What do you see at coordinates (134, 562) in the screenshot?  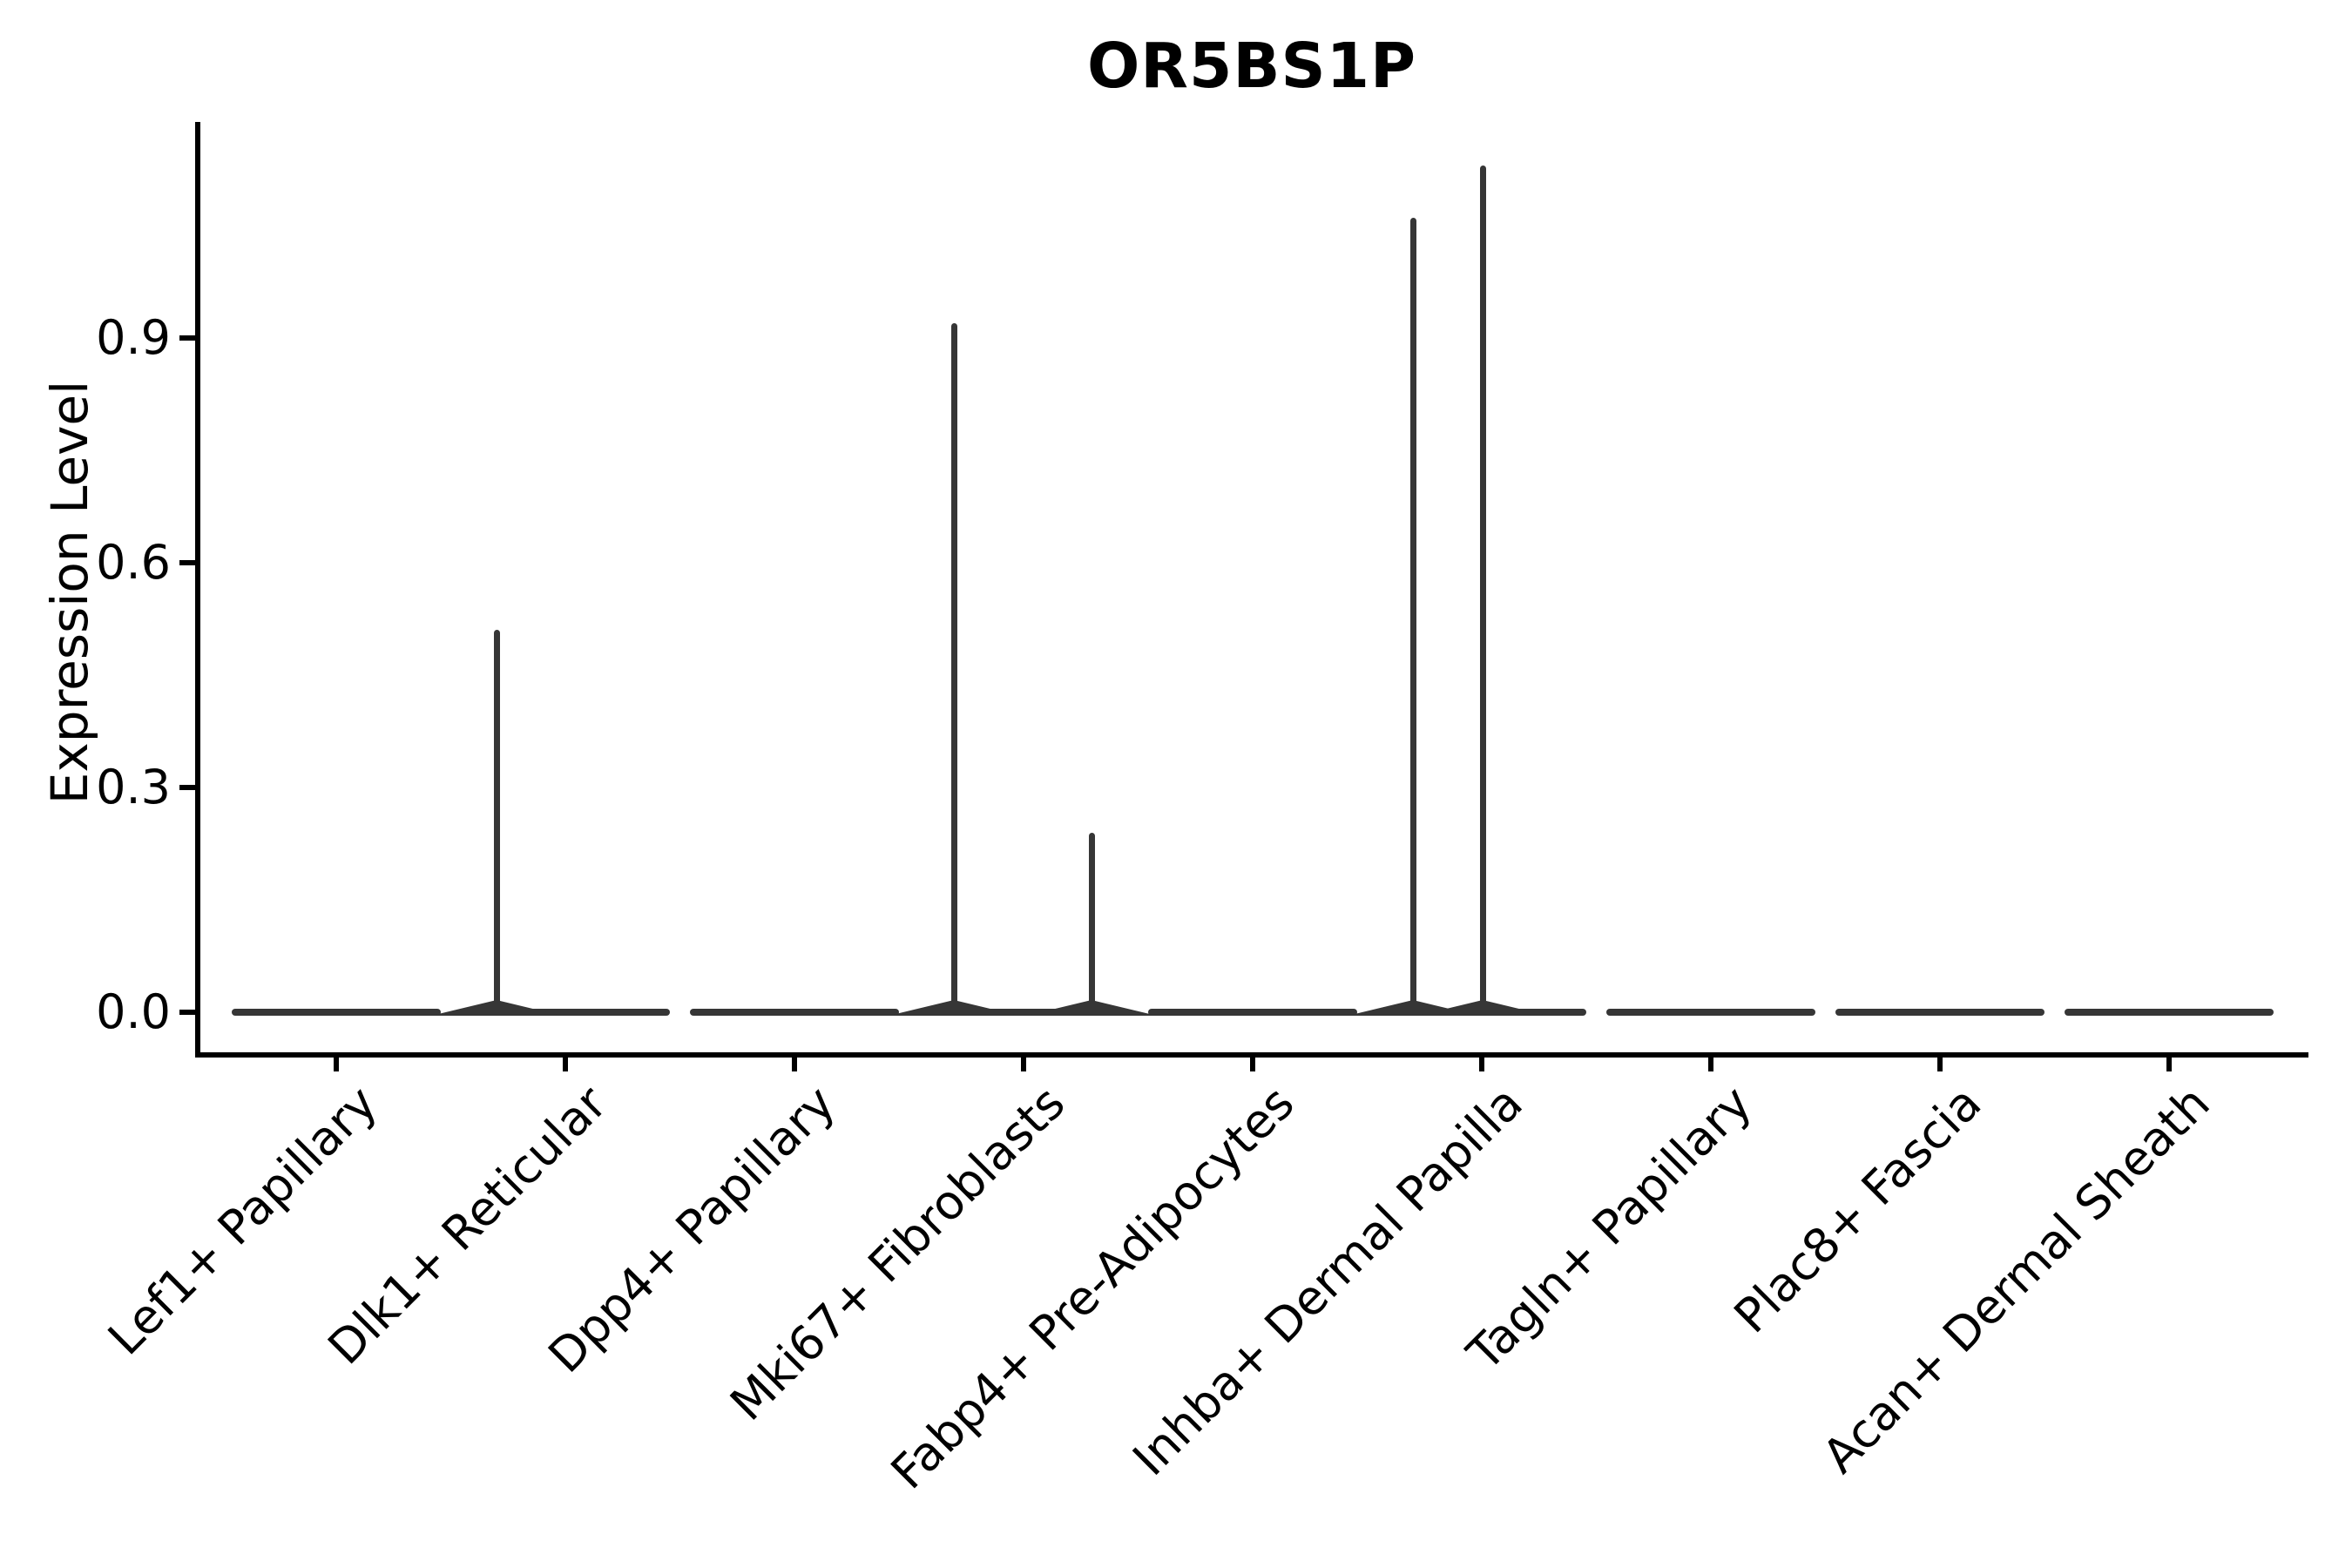 I see `y-tick-label: 0.6` at bounding box center [134, 562].